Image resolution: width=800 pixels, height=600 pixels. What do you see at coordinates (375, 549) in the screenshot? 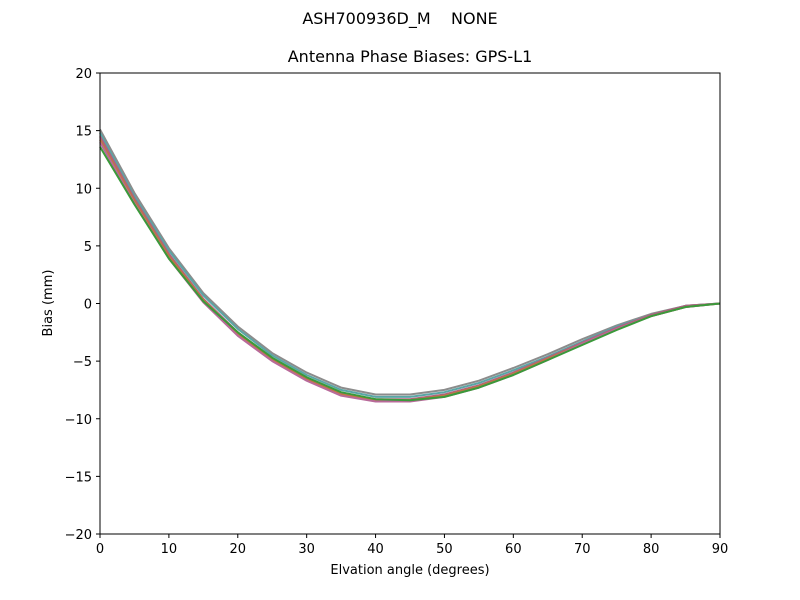
I see `x-tick-label: 40` at bounding box center [375, 549].